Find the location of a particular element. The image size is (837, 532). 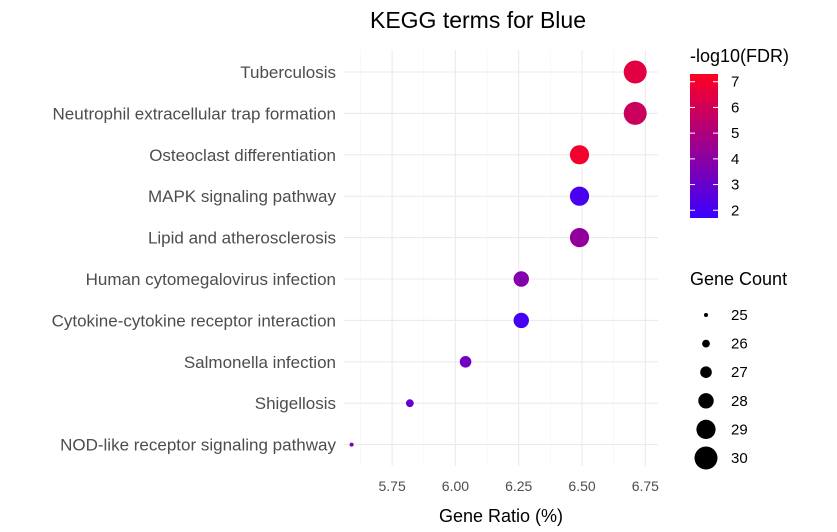

size-key-label: 28 is located at coordinates (739, 401).